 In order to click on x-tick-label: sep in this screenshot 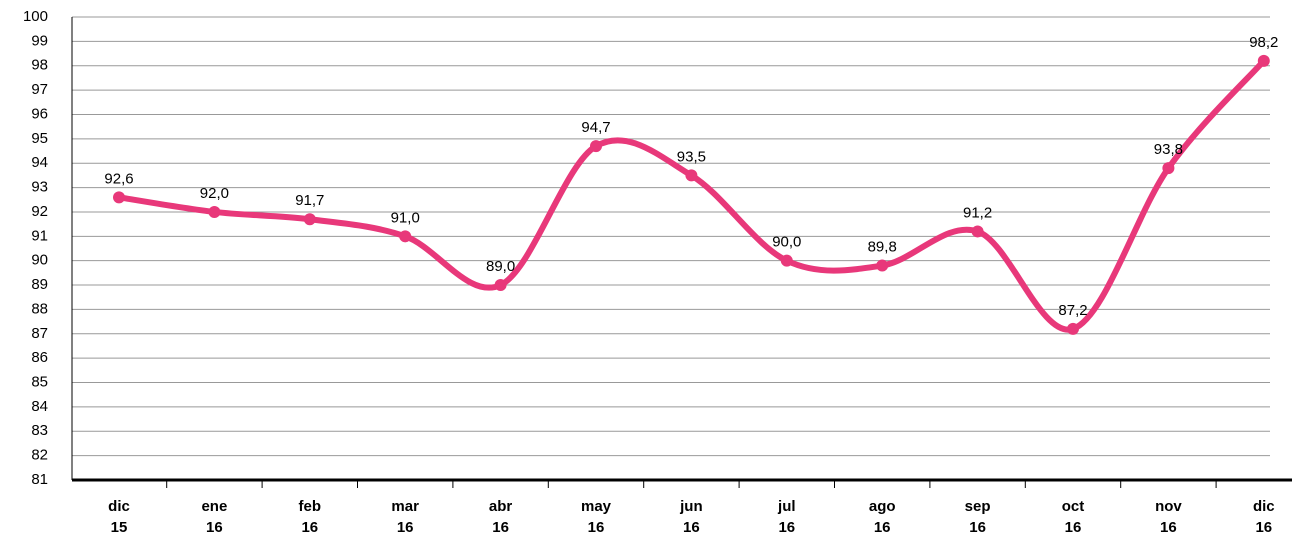, I will do `click(978, 506)`.